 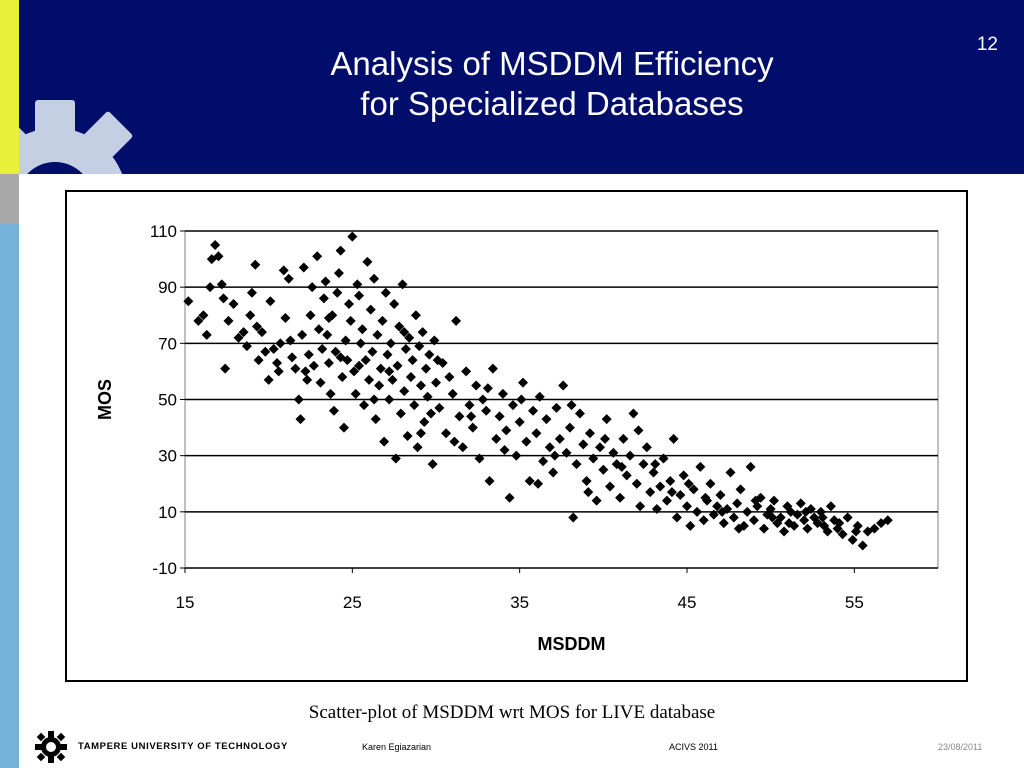 I want to click on y-tick-label: 90, so click(x=167, y=287).